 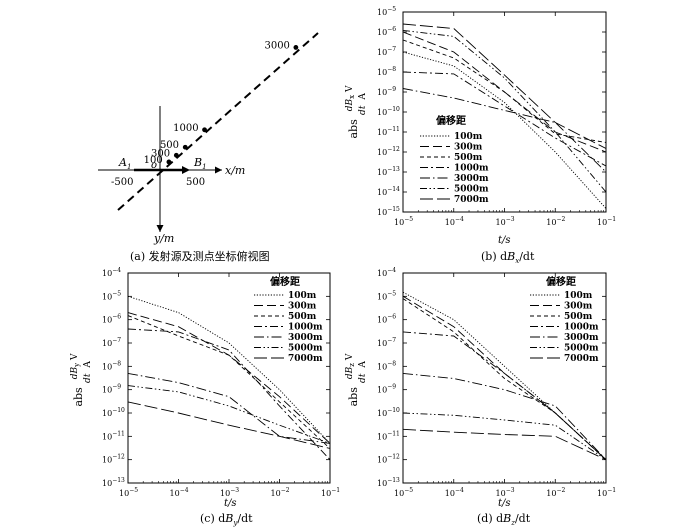 I want to click on panel-a-x-label: x/m, so click(x=235, y=170).